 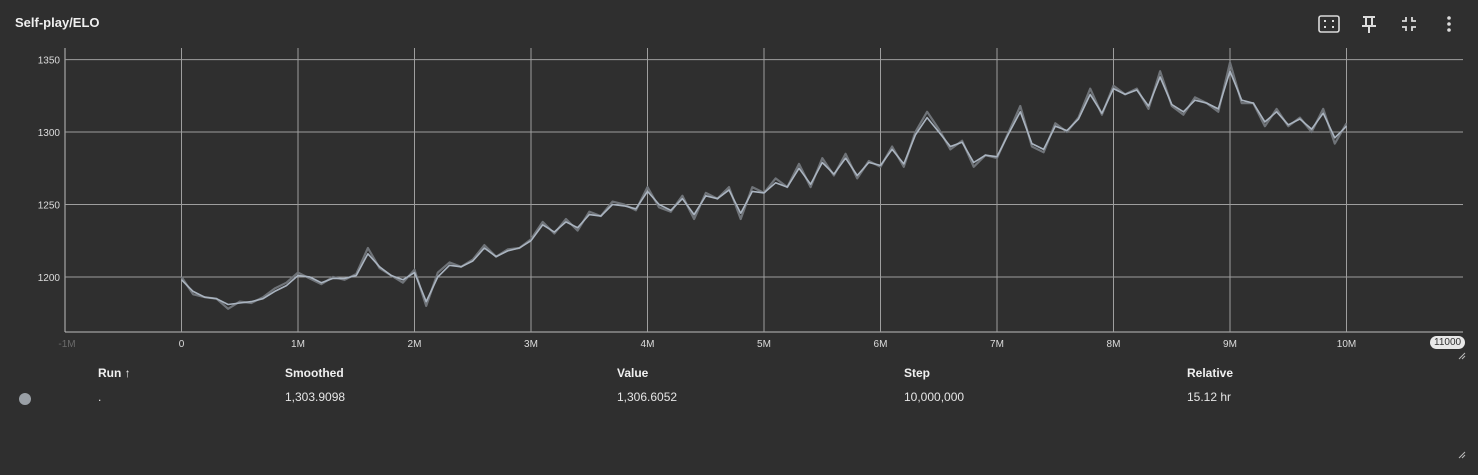 I want to click on cell-smoothed: 1,303.9098, so click(x=315, y=397).